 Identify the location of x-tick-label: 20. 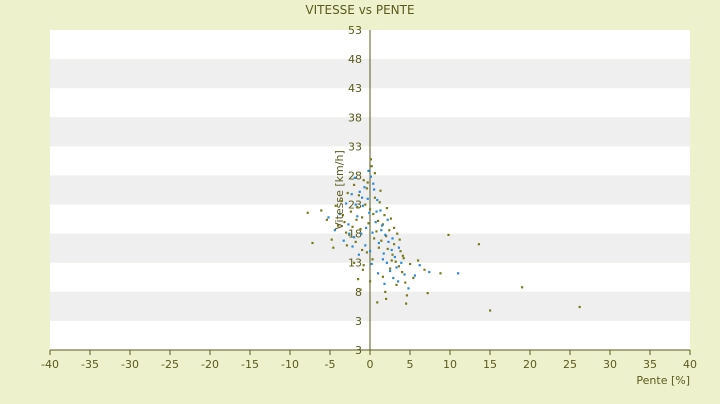
(530, 364).